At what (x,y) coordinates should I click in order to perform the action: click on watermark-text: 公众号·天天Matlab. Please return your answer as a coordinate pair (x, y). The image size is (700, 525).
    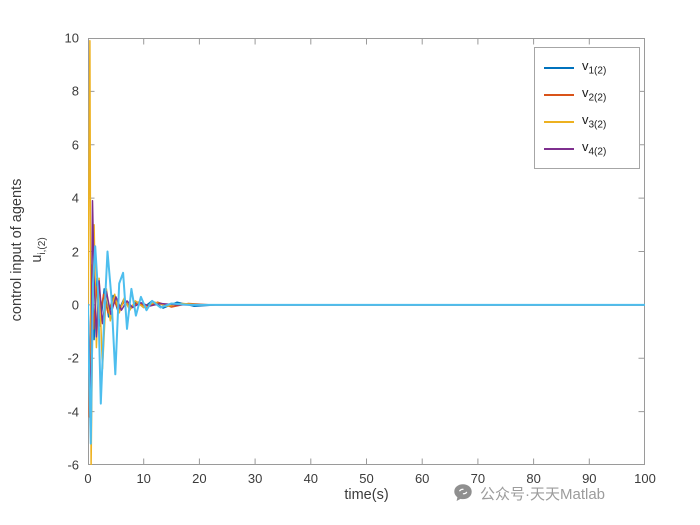
    Looking at the image, I should click on (543, 494).